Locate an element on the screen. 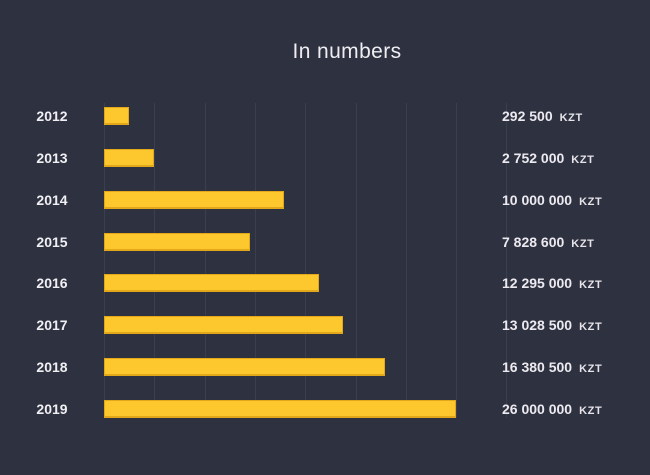 Image resolution: width=650 pixels, height=475 pixels. chart-row: 2017 13 028 500 KZT is located at coordinates (325, 325).